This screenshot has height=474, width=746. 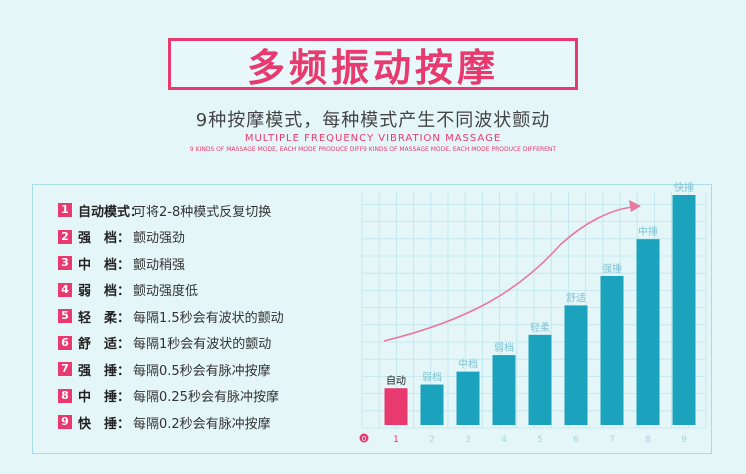 What do you see at coordinates (648, 440) in the screenshot?
I see `x-tick-label: 8` at bounding box center [648, 440].